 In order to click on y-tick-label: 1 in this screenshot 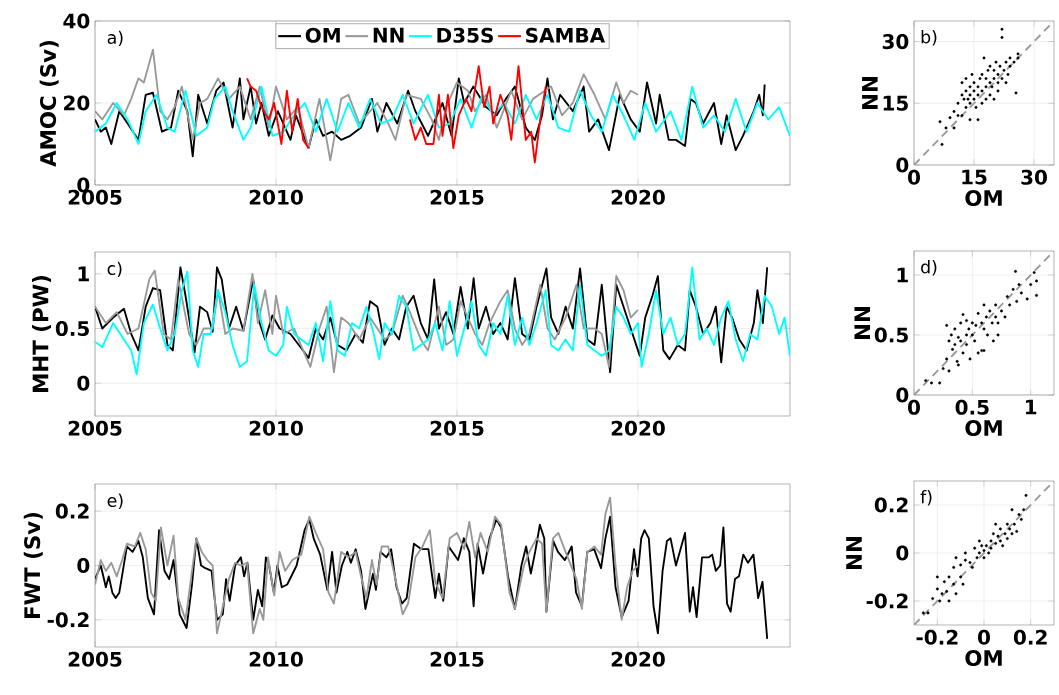, I will do `click(83, 274)`.